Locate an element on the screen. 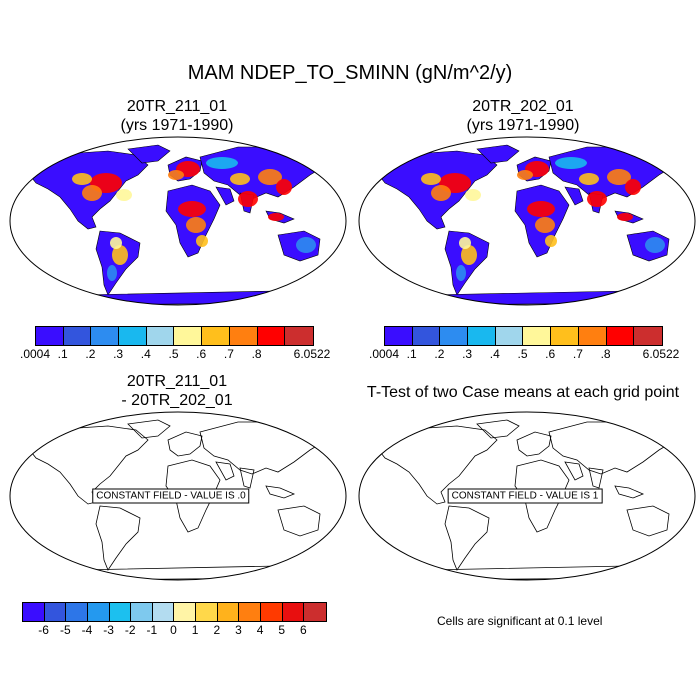 The width and height of the screenshot is (700, 700). colorbar-difference is located at coordinates (174, 612).